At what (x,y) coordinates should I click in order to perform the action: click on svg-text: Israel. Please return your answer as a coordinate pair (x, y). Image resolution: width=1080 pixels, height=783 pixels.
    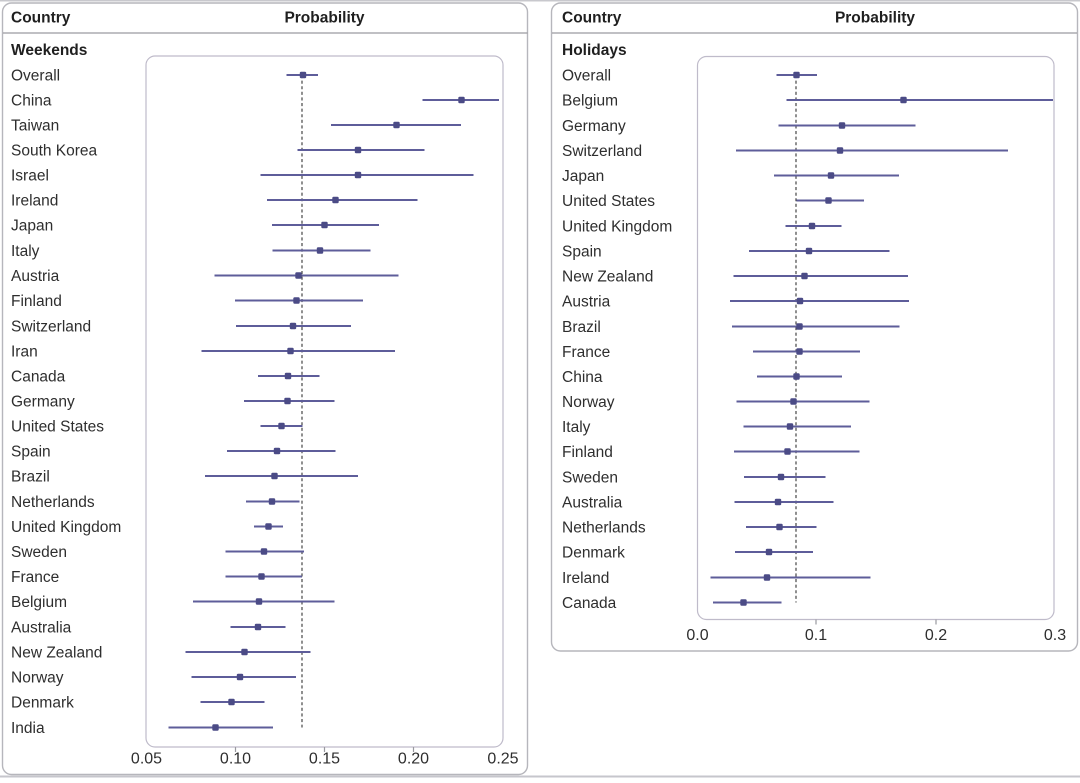
    Looking at the image, I should click on (30, 175).